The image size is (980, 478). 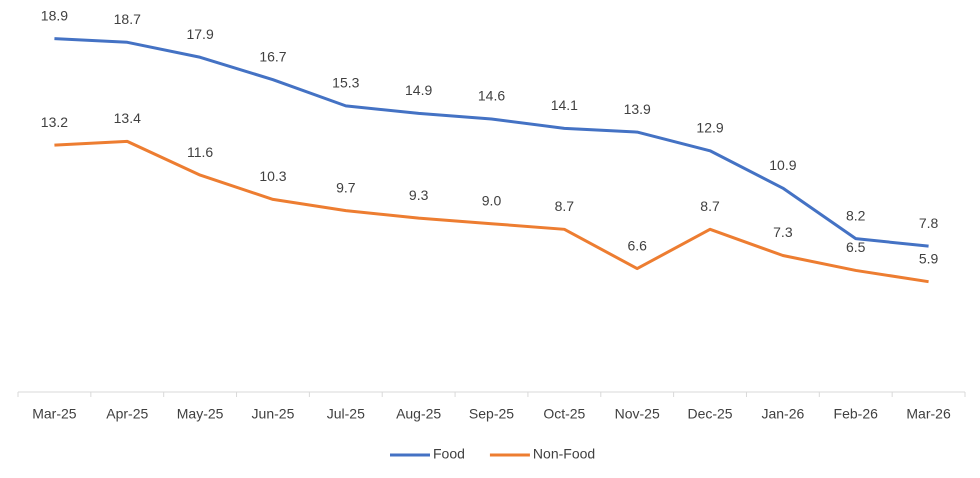 What do you see at coordinates (929, 223) in the screenshot?
I see `data-label: 7.8` at bounding box center [929, 223].